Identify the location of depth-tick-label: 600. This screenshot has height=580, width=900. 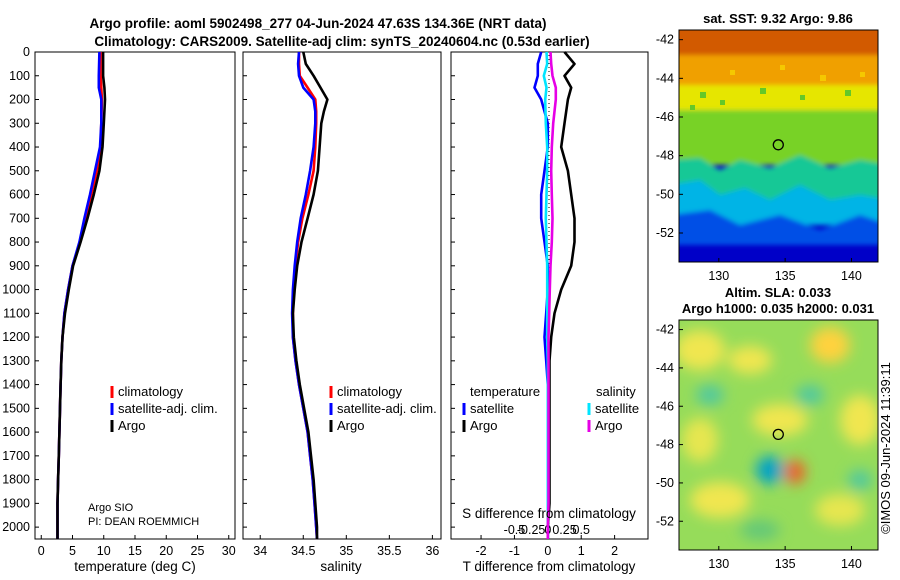
(19, 195).